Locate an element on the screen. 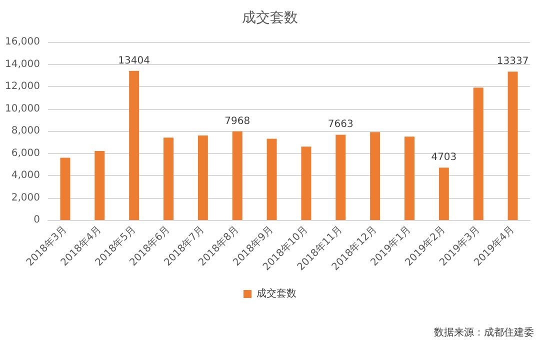 The image size is (540, 342). y-tick-label: 2,000 is located at coordinates (25, 198).